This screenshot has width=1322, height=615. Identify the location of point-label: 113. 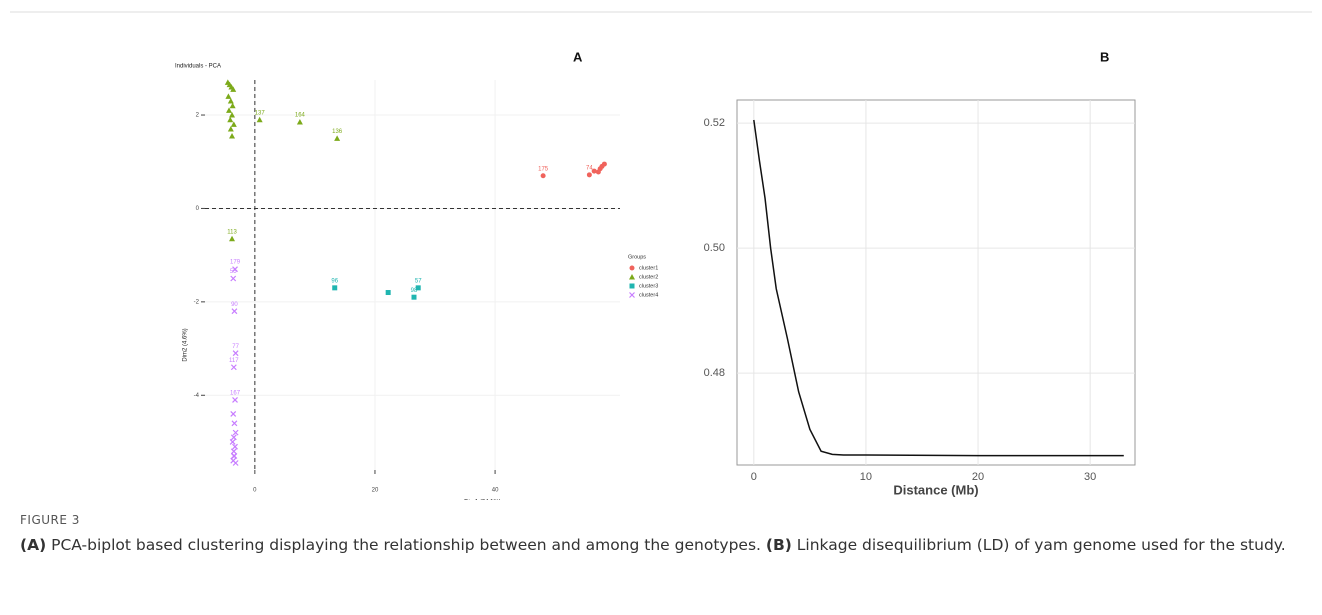
(232, 232).